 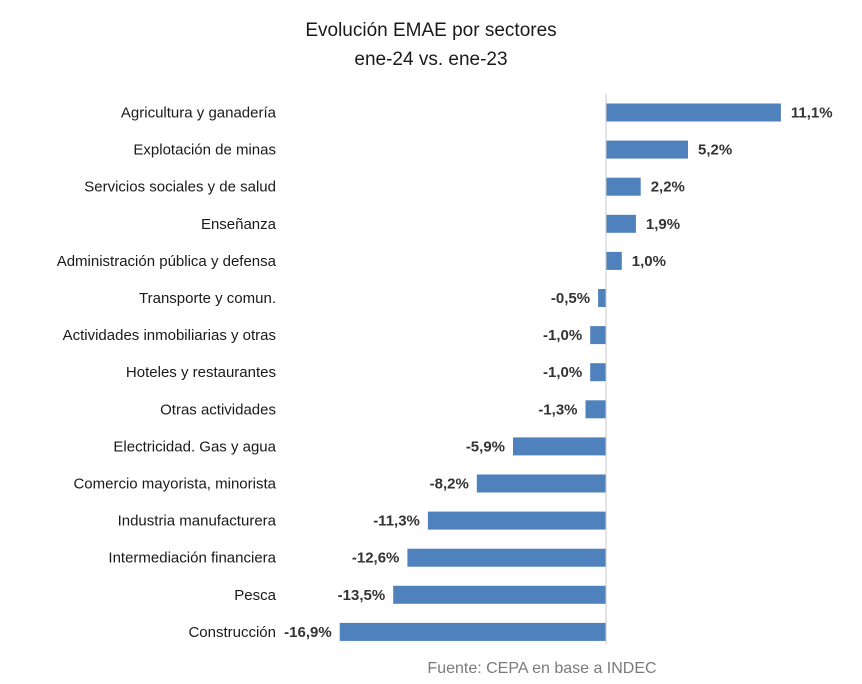 What do you see at coordinates (449, 484) in the screenshot?
I see `data-label: -8,2%` at bounding box center [449, 484].